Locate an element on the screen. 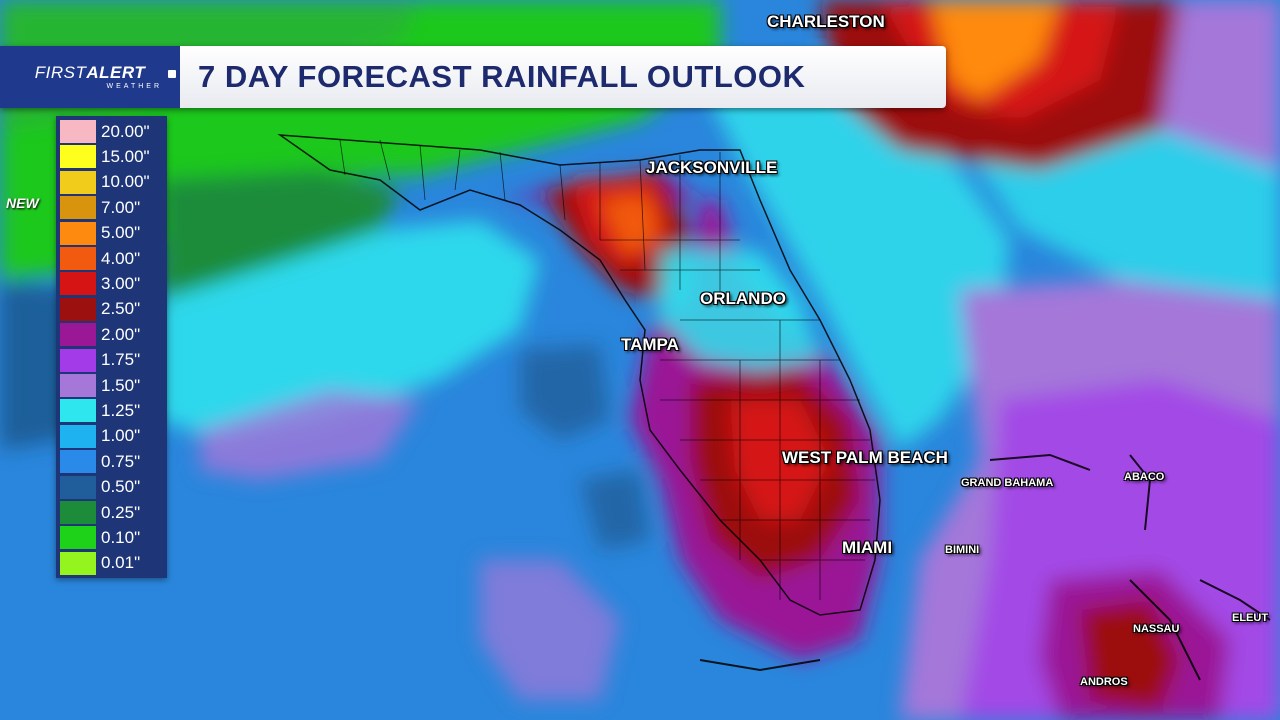  legend-row: 20.00" is located at coordinates (111, 131).